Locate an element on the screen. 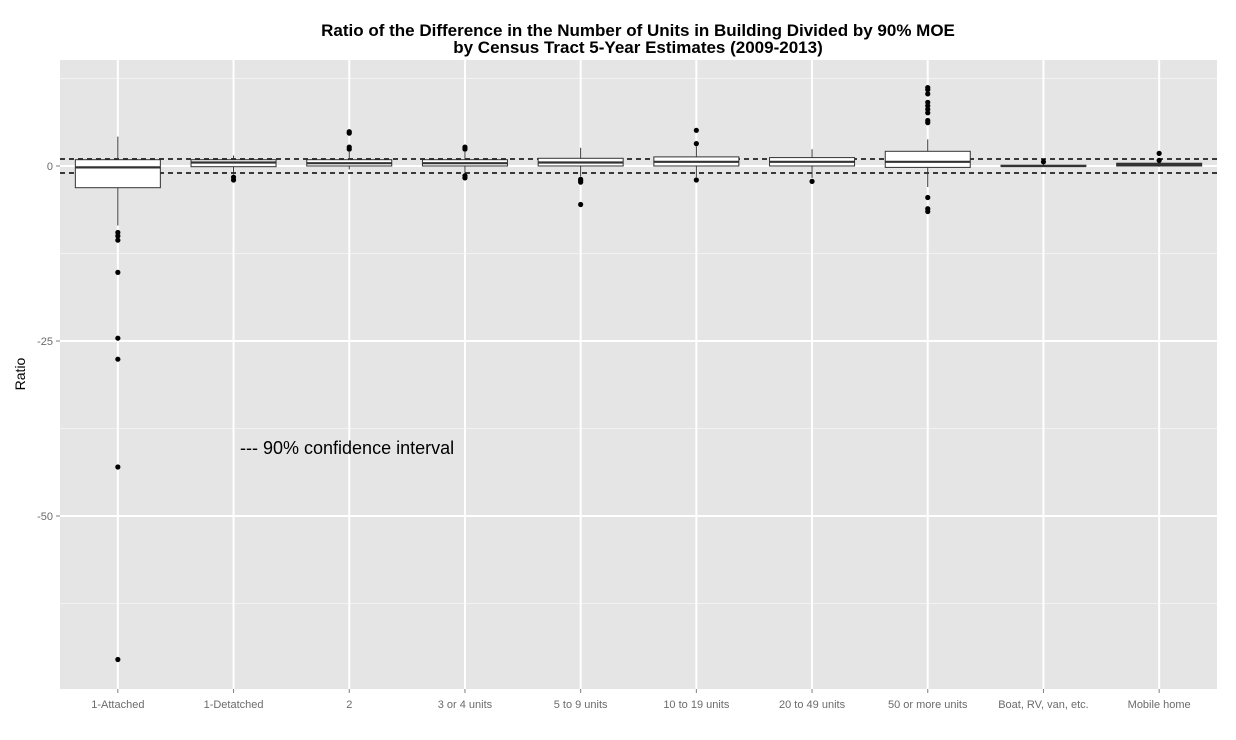  box-1-attached is located at coordinates (117, 181).